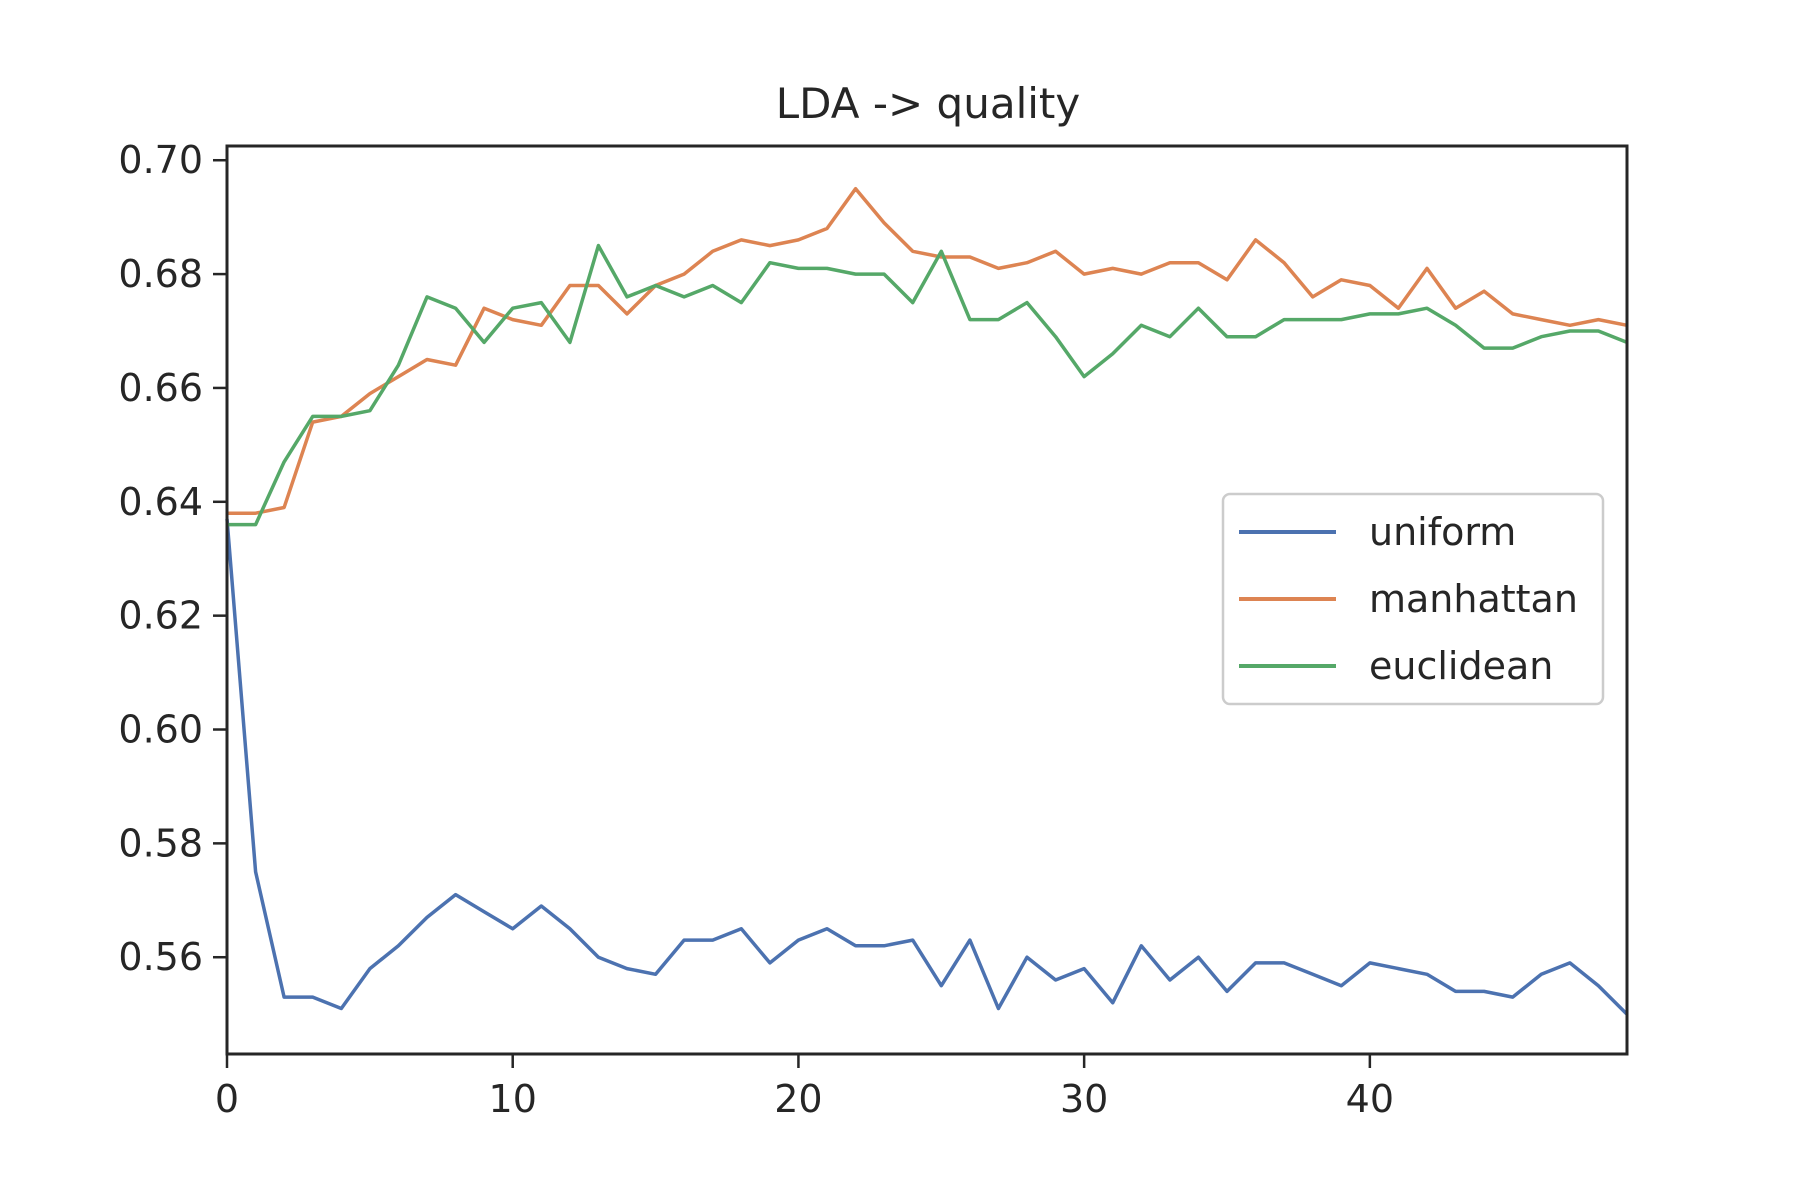 The height and width of the screenshot is (1200, 1800). What do you see at coordinates (160, 730) in the screenshot?
I see `y-tick-label: 0.60` at bounding box center [160, 730].